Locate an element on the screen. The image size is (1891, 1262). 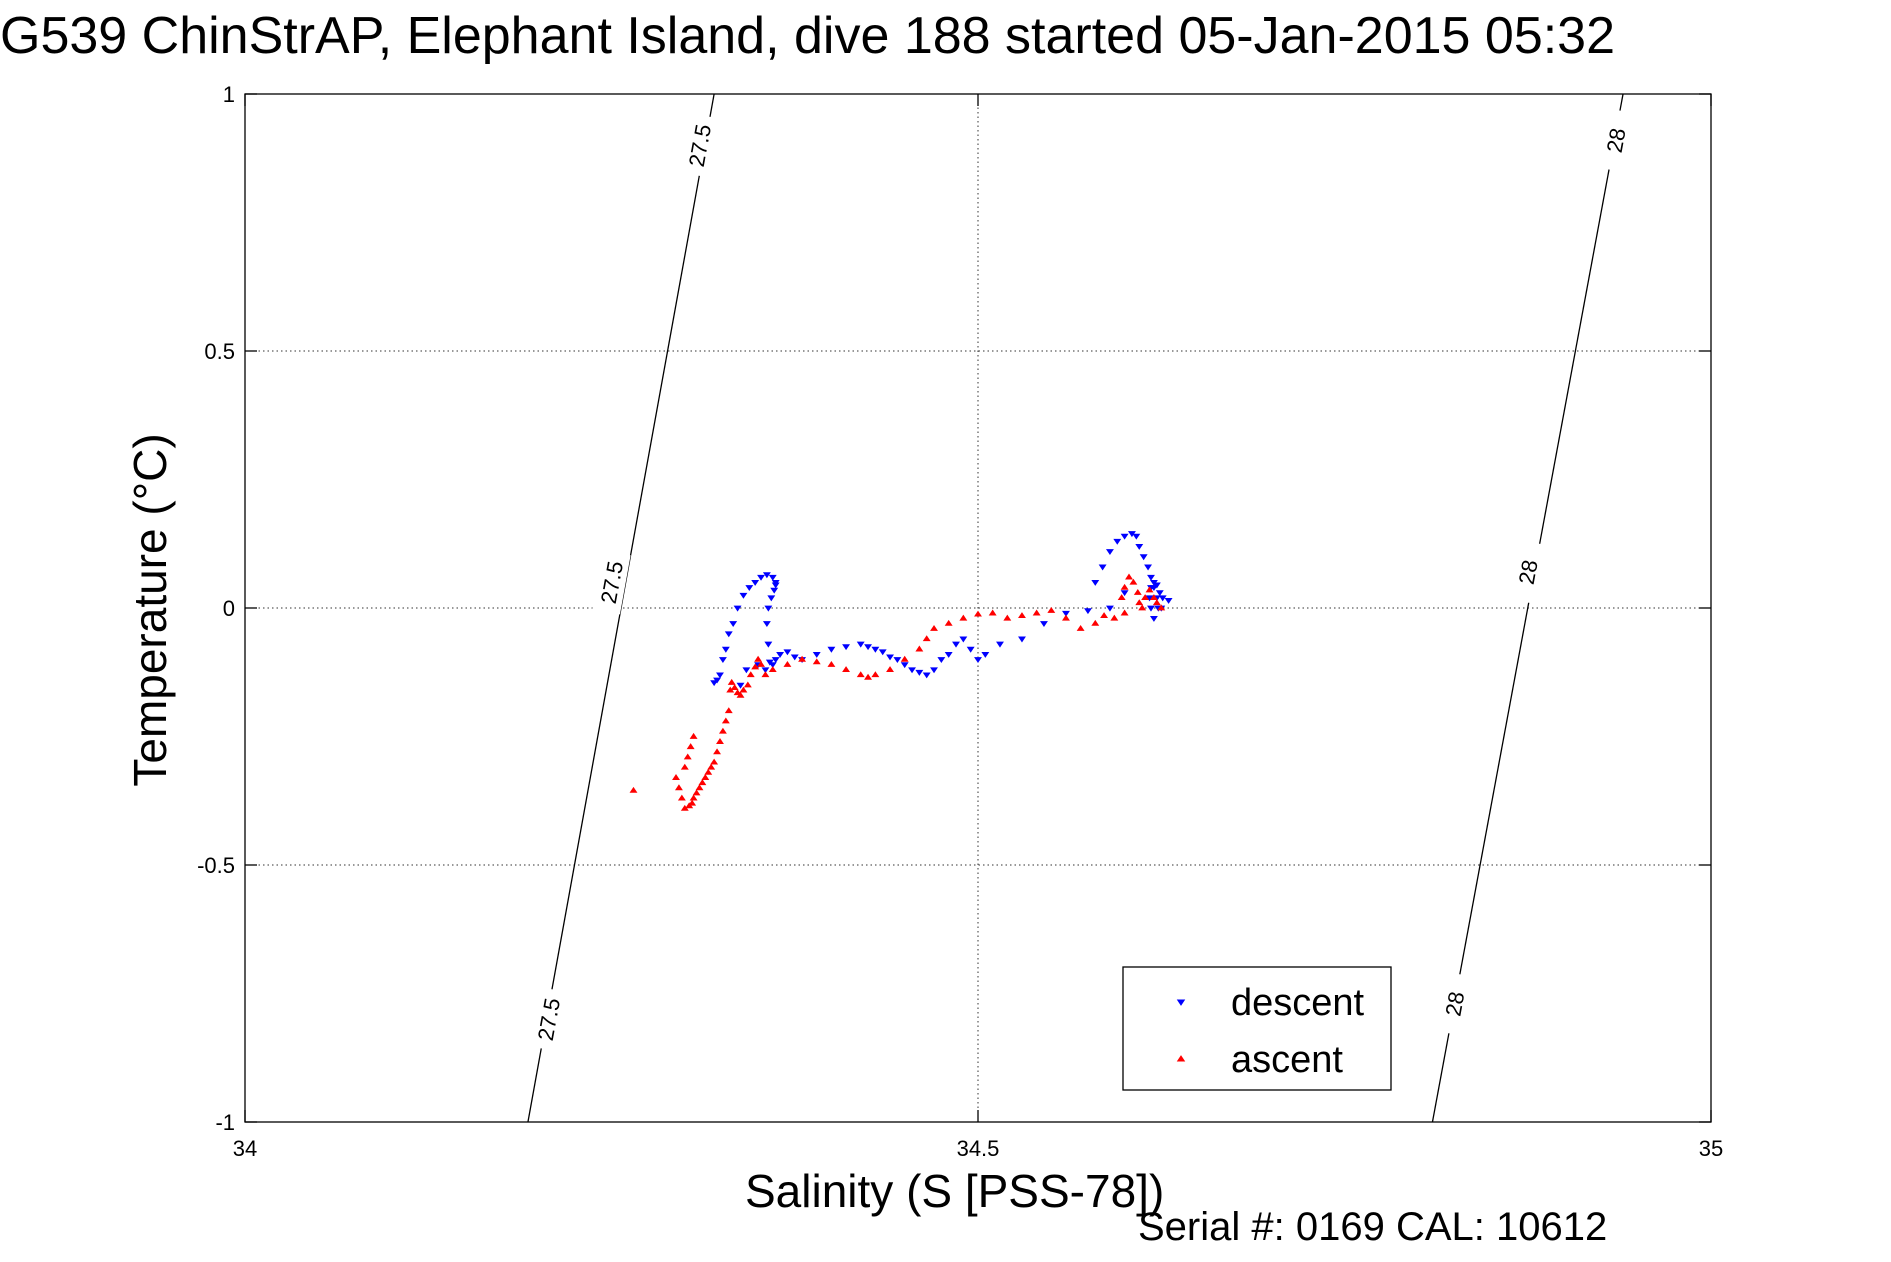
x-axis-label: Salinity (S [PSS-78]) is located at coordinates (955, 1191).